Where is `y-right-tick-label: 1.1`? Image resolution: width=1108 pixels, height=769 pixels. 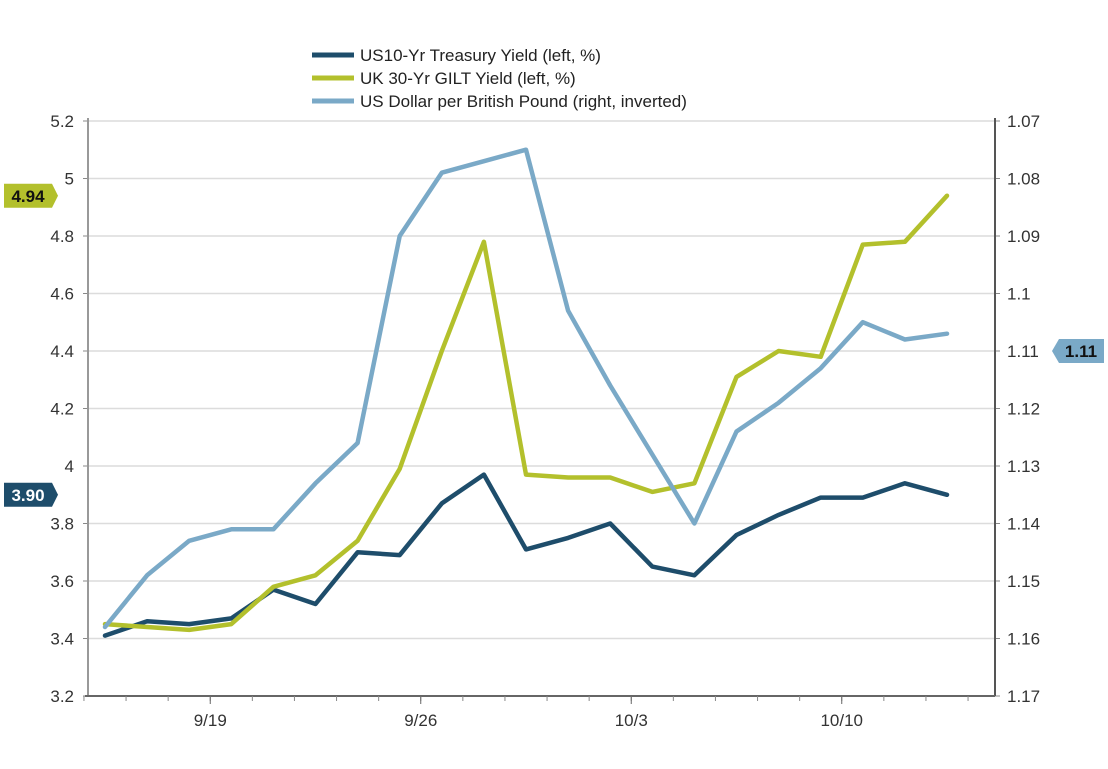
y-right-tick-label: 1.1 is located at coordinates (1019, 294).